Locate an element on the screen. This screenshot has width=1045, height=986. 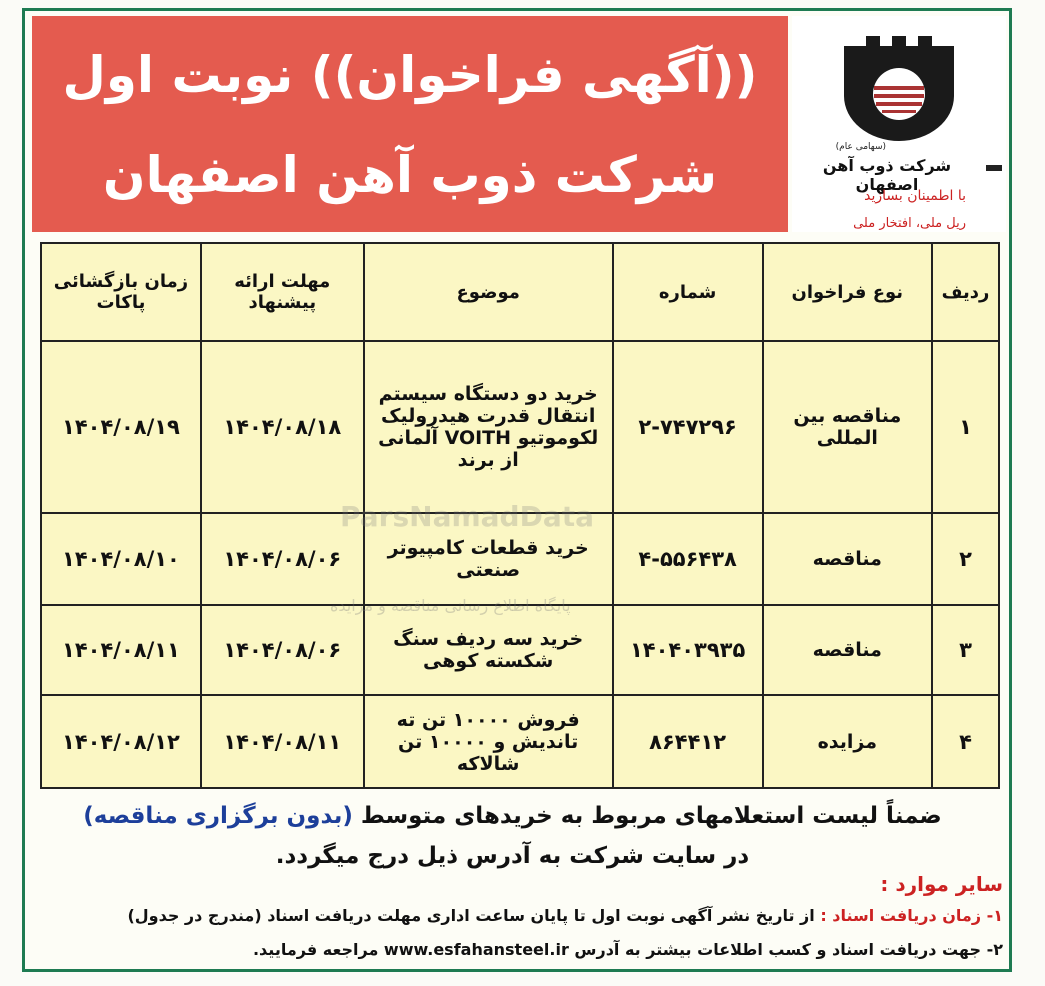
cell-text: ۳ is located at coordinates (965, 650).